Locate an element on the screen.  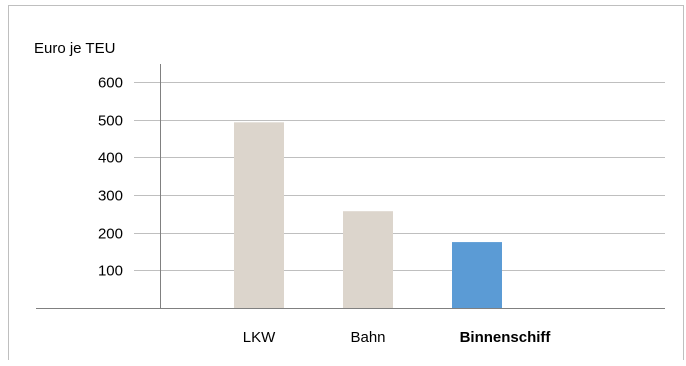
y-tick-label: 200 is located at coordinates (110, 234).